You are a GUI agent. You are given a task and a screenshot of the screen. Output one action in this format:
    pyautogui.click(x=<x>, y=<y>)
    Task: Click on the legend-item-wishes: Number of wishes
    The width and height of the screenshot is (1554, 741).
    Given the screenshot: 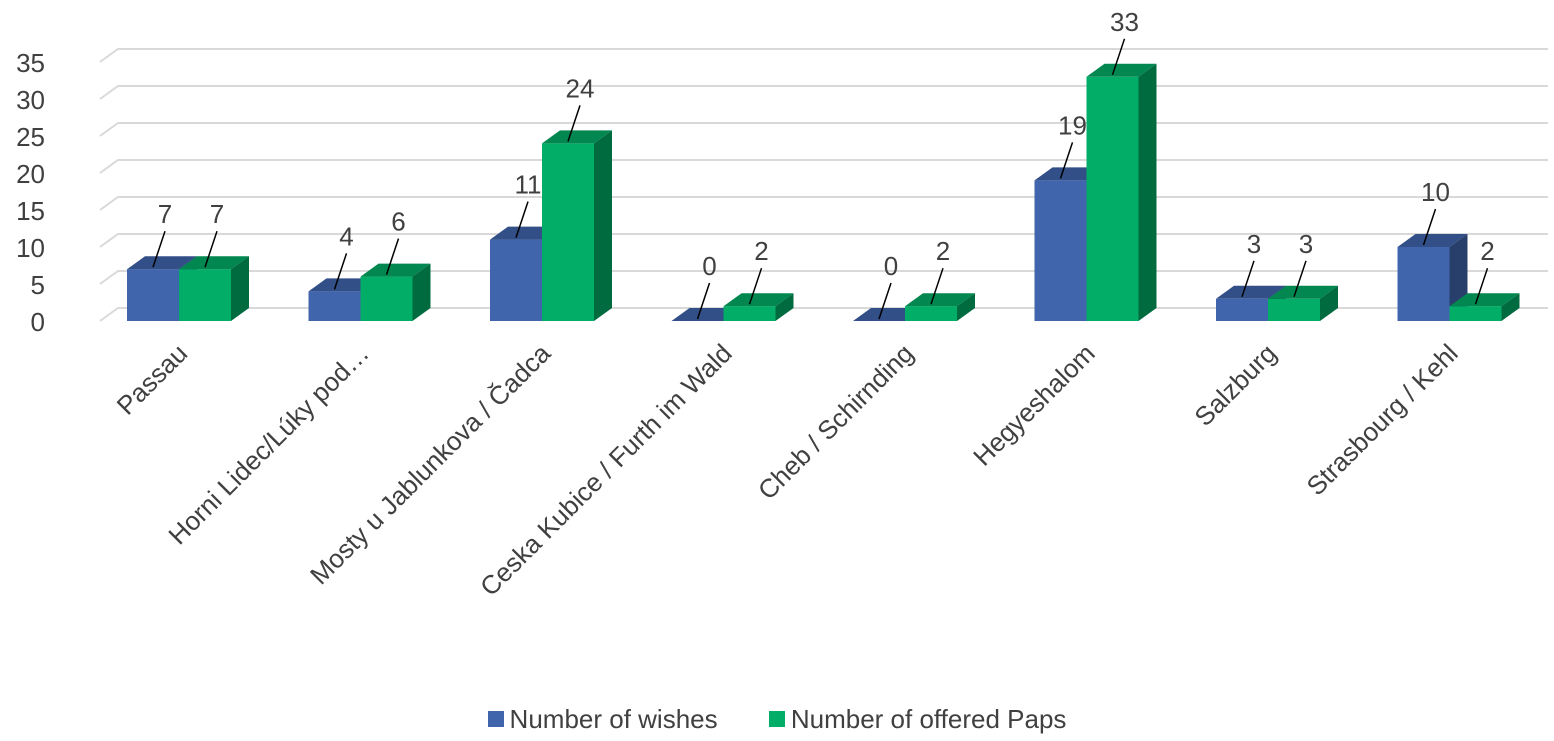 What is the action you would take?
    pyautogui.click(x=602, y=719)
    